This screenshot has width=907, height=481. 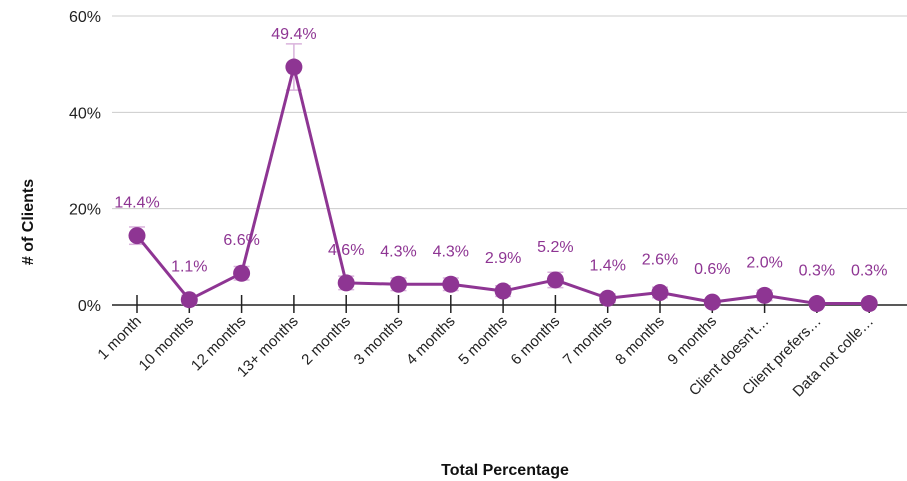 I want to click on x-tick-label: 2 months, so click(x=326, y=341).